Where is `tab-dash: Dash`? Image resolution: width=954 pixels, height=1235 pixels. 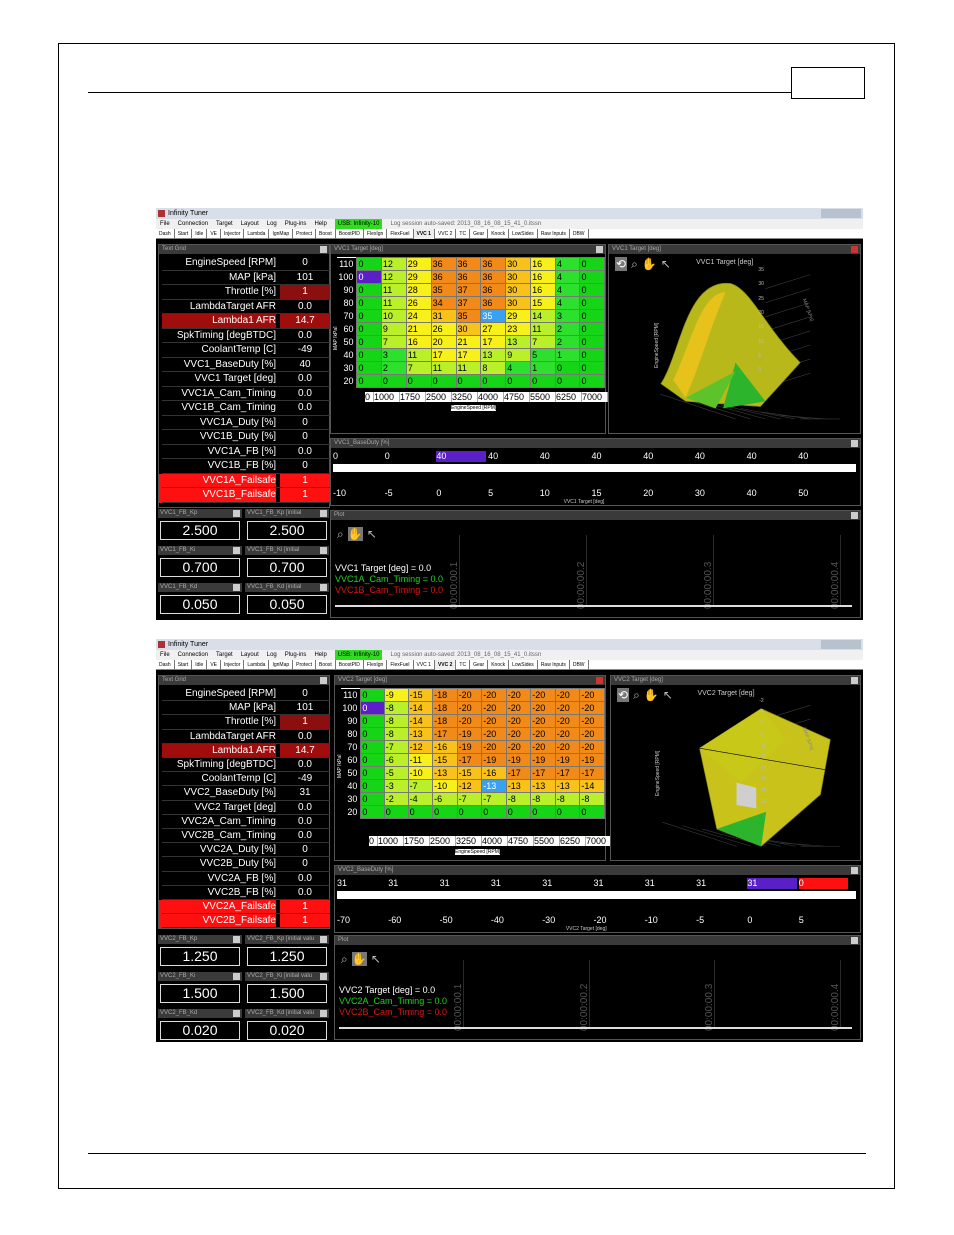 tab-dash: Dash is located at coordinates (165, 665).